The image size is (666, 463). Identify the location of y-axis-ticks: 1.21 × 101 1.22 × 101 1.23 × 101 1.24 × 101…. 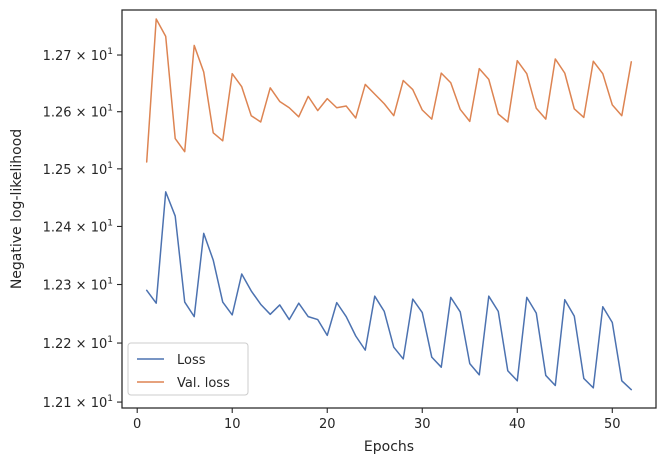
(82, 229).